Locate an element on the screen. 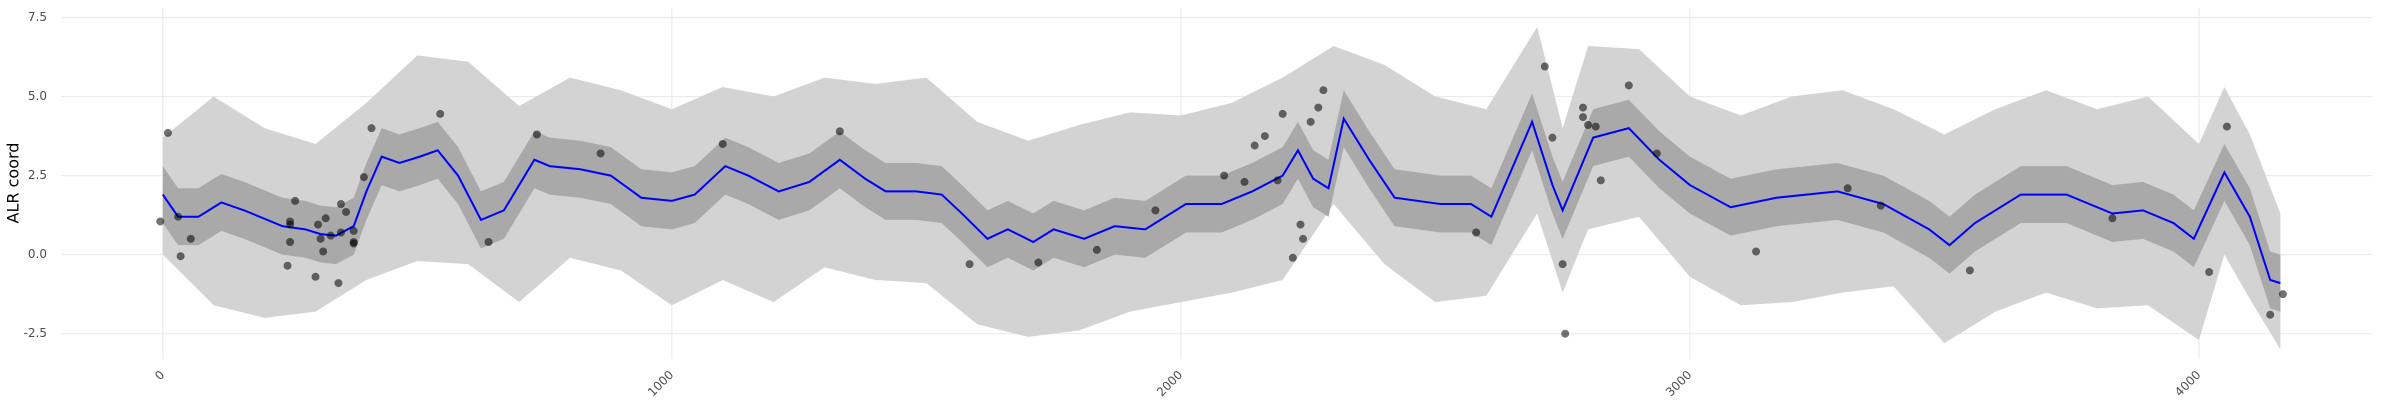 The width and height of the screenshot is (2400, 400). x-tick-label: 1000 is located at coordinates (660, 383).